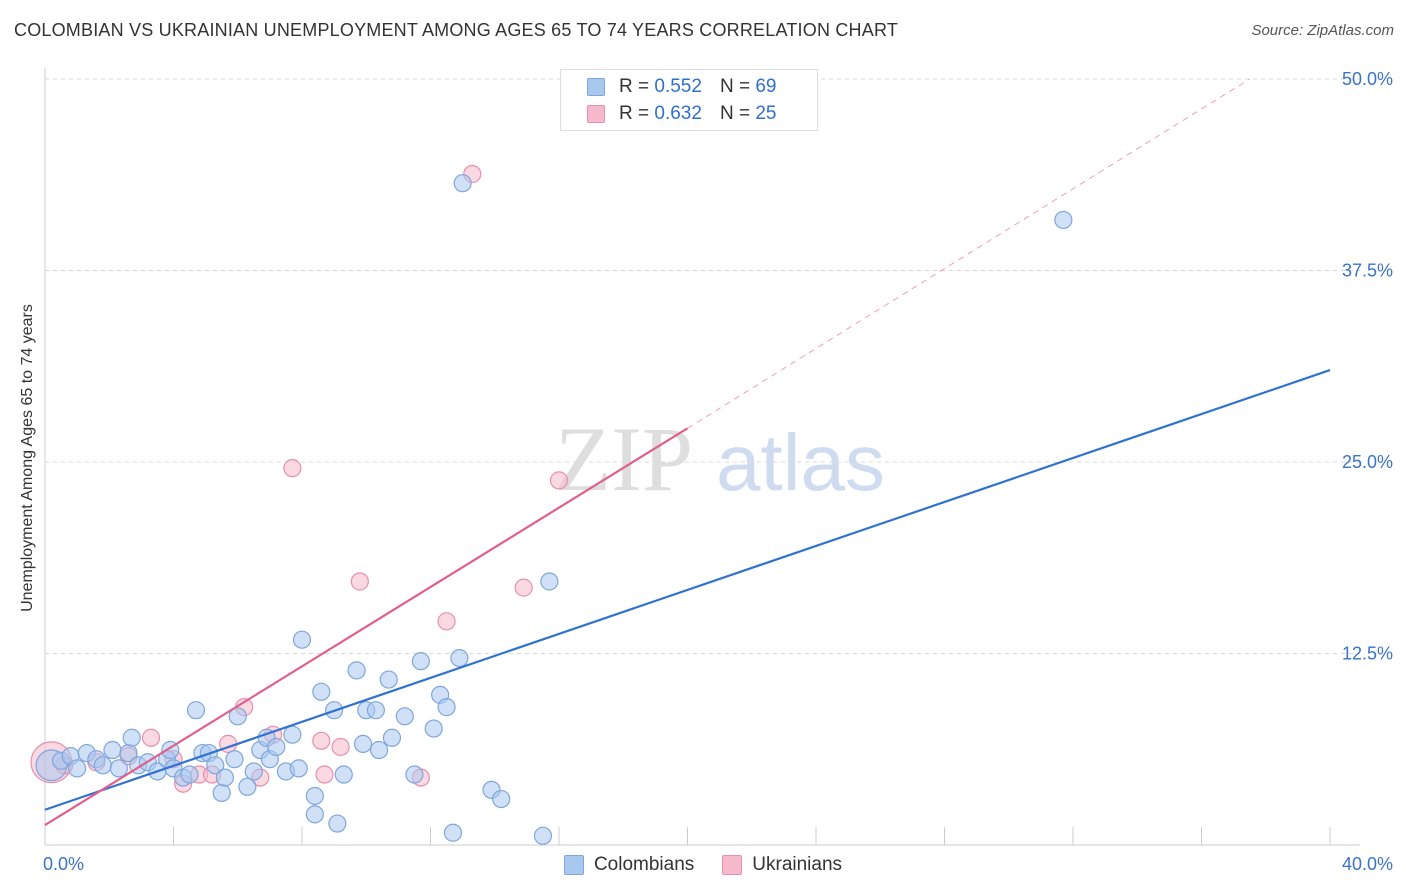  What do you see at coordinates (703, 865) in the screenshot?
I see `series-legend: Colombians Ukrainians` at bounding box center [703, 865].